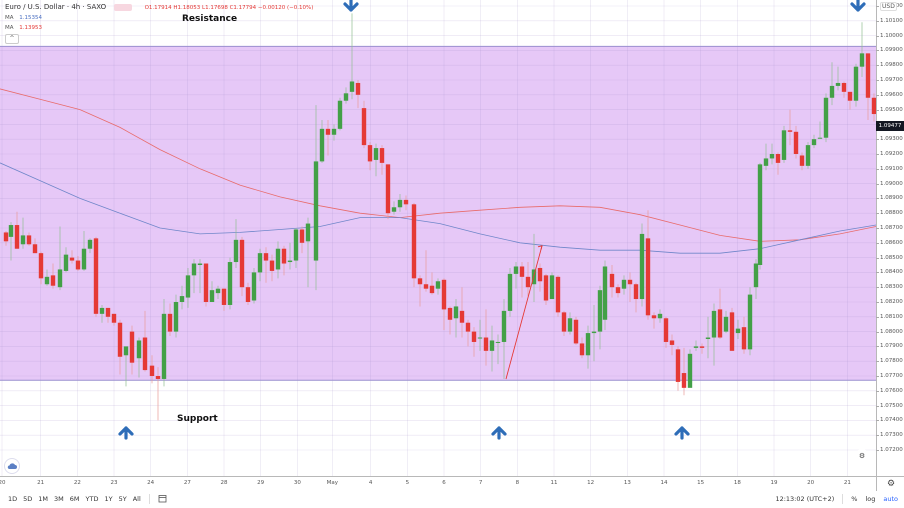  I want to click on symbol-title: Euro / U.S. Dollar · 4h · SAXO, so click(56, 7).